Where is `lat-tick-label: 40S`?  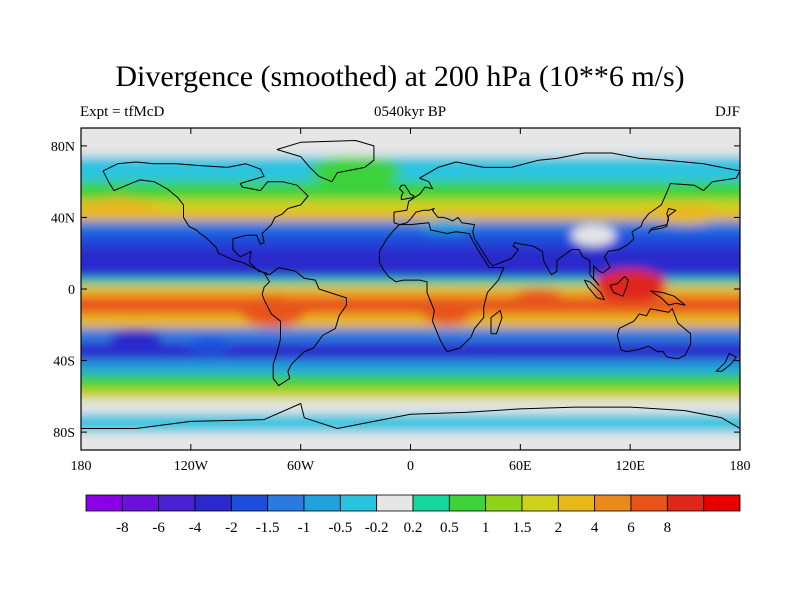 lat-tick-label: 40S is located at coordinates (64, 362).